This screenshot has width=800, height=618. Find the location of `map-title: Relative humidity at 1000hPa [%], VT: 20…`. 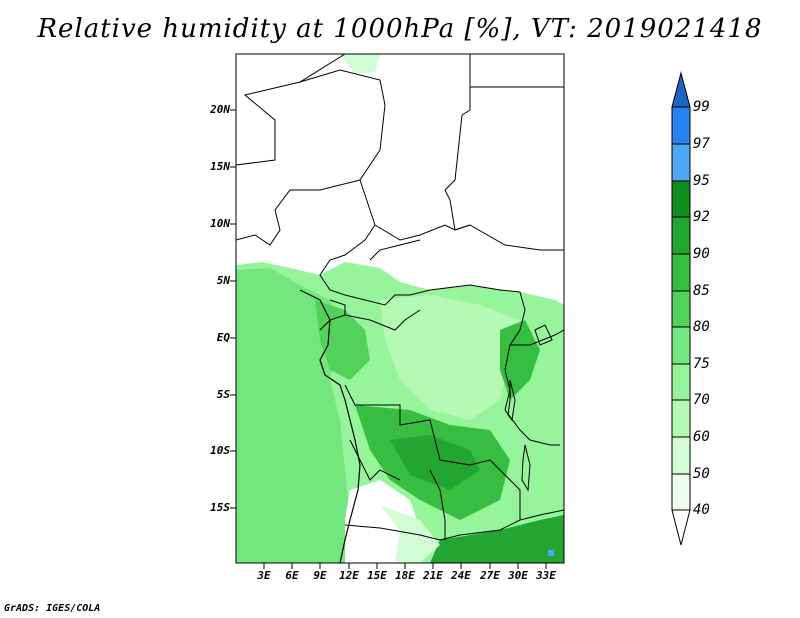

map-title: Relative humidity at 1000hPa [%], VT: 20… is located at coordinates (400, 29).